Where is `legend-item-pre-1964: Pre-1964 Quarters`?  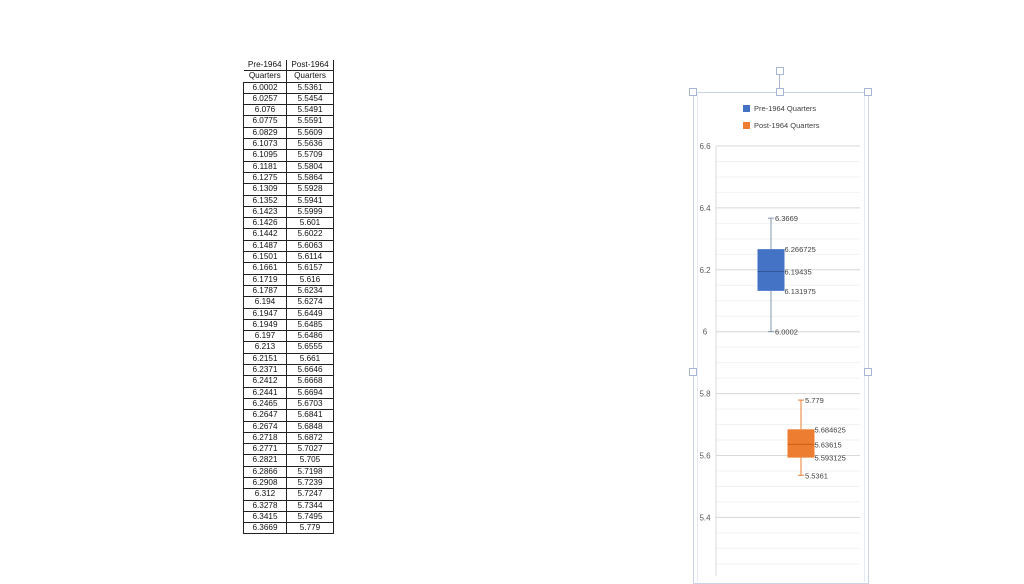
legend-item-pre-1964: Pre-1964 Quarters is located at coordinates (779, 108).